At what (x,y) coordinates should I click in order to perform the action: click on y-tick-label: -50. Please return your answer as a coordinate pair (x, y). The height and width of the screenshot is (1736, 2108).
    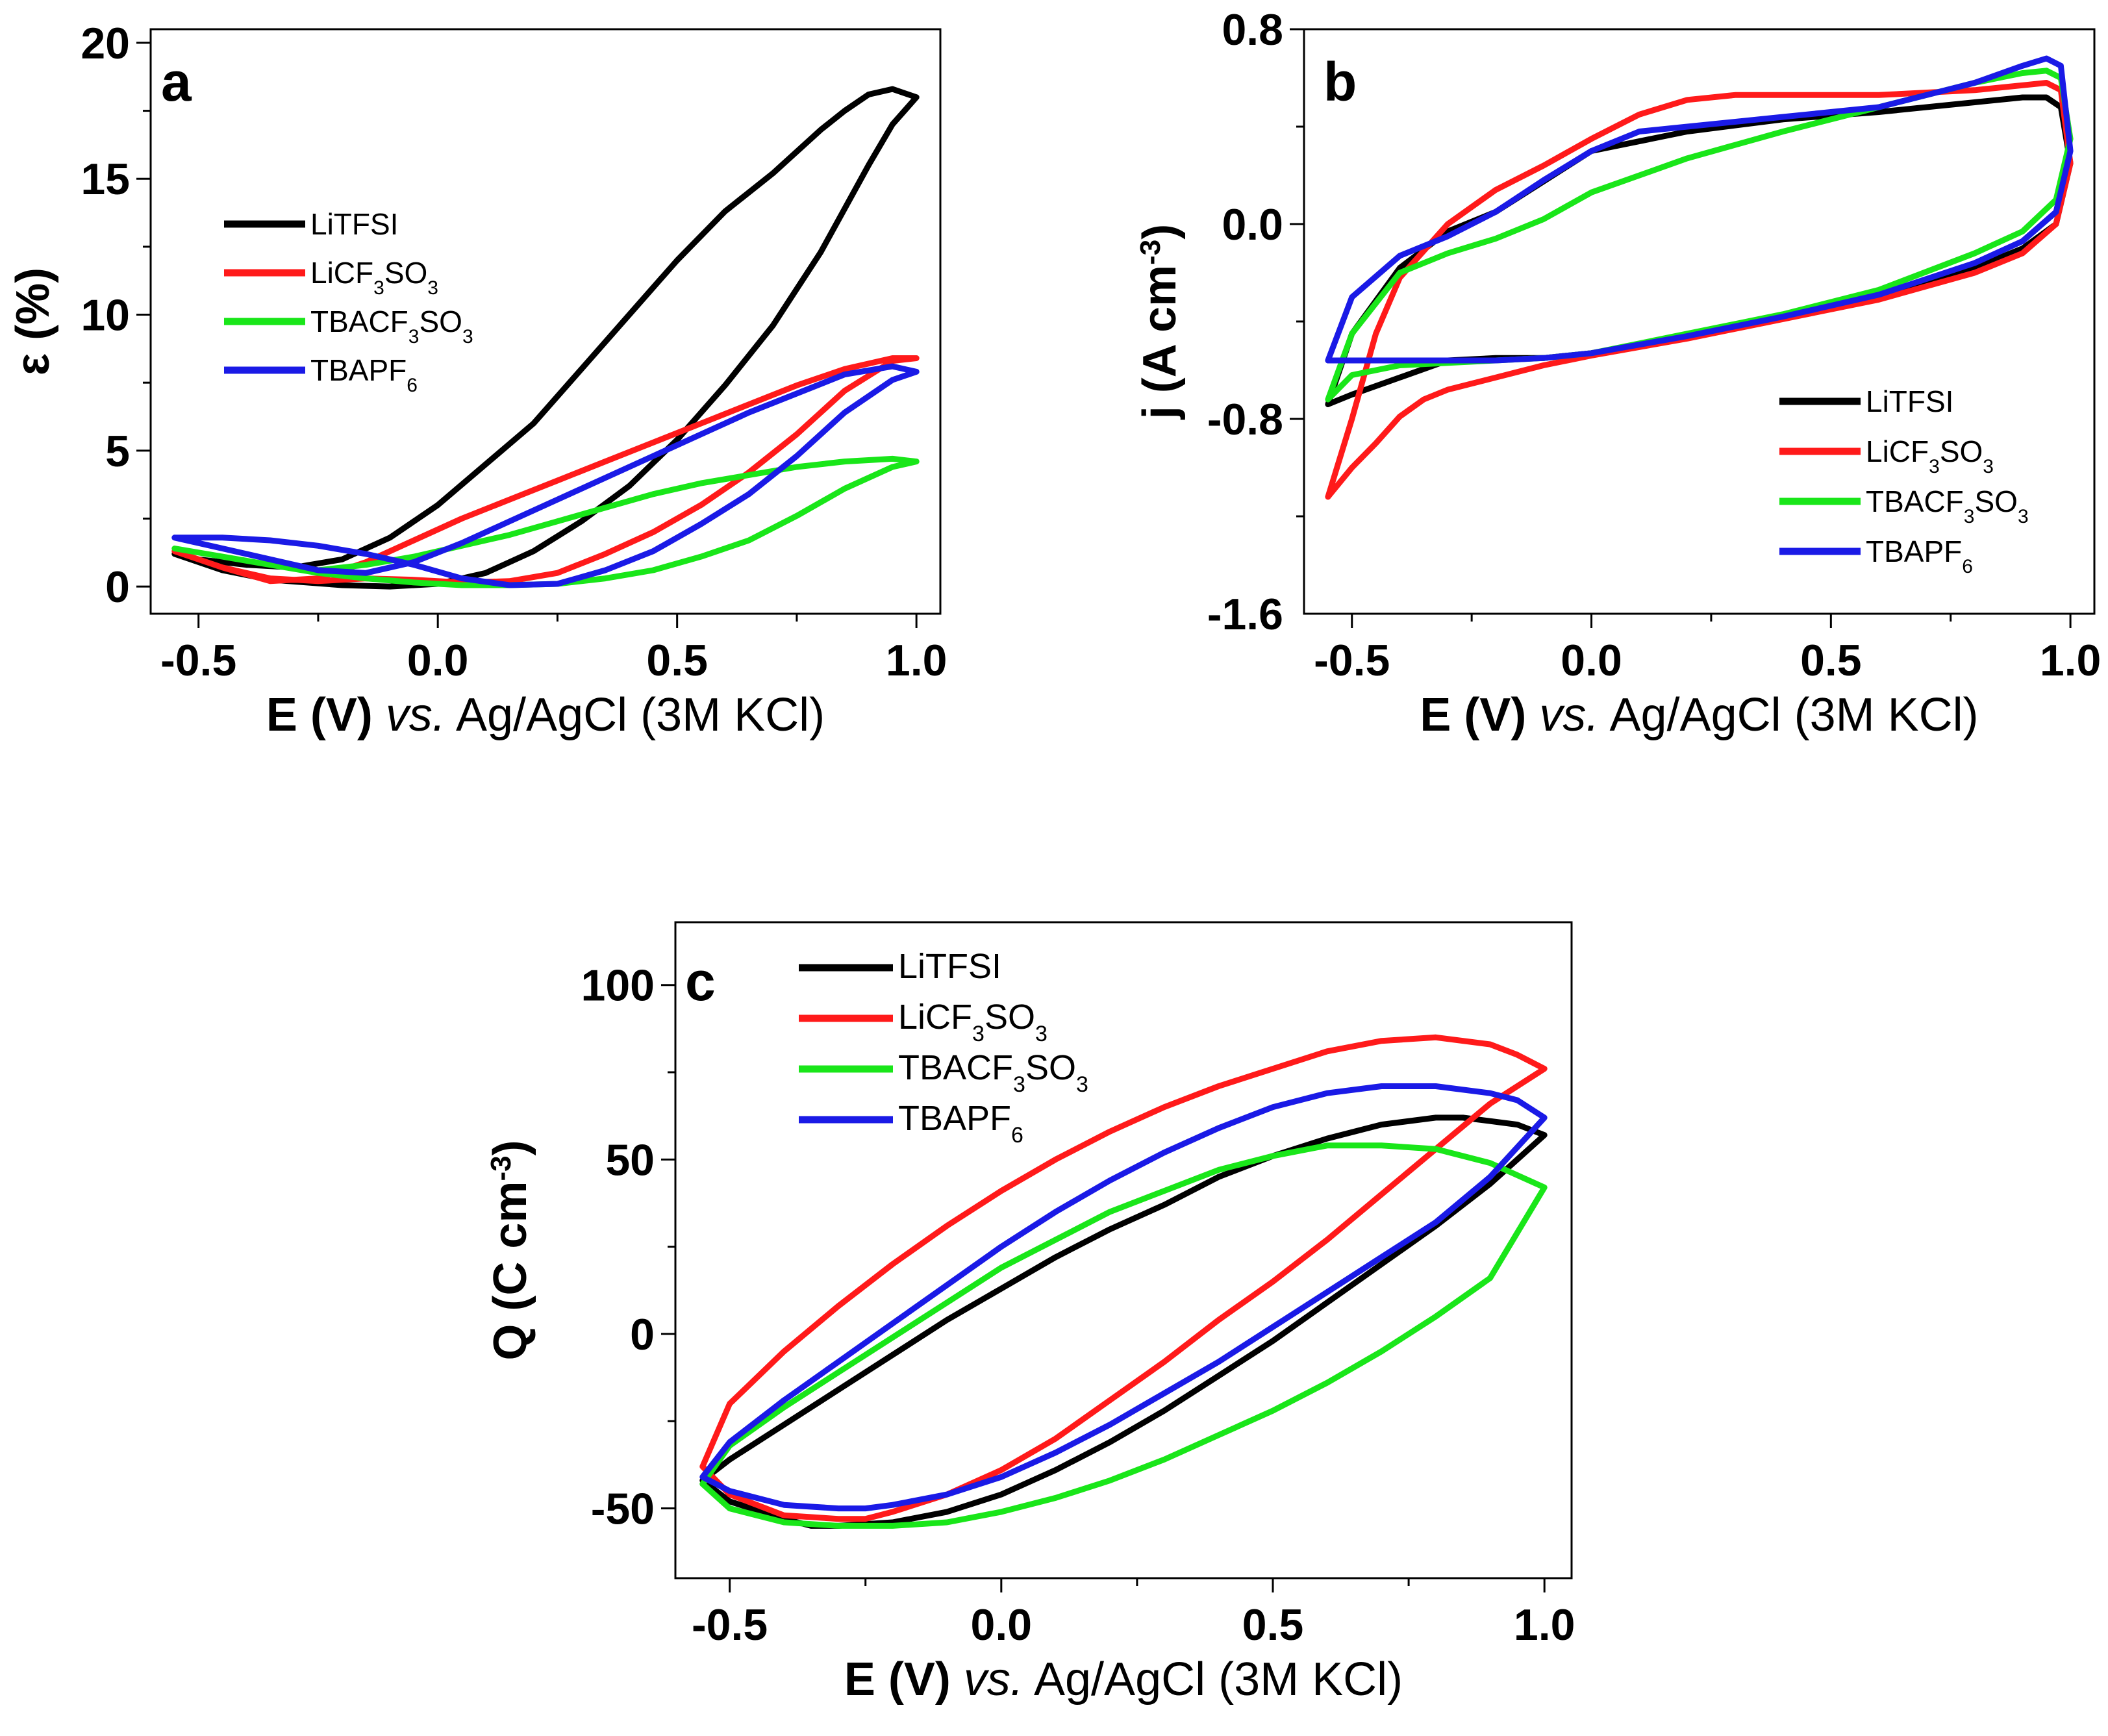
    Looking at the image, I should click on (623, 1510).